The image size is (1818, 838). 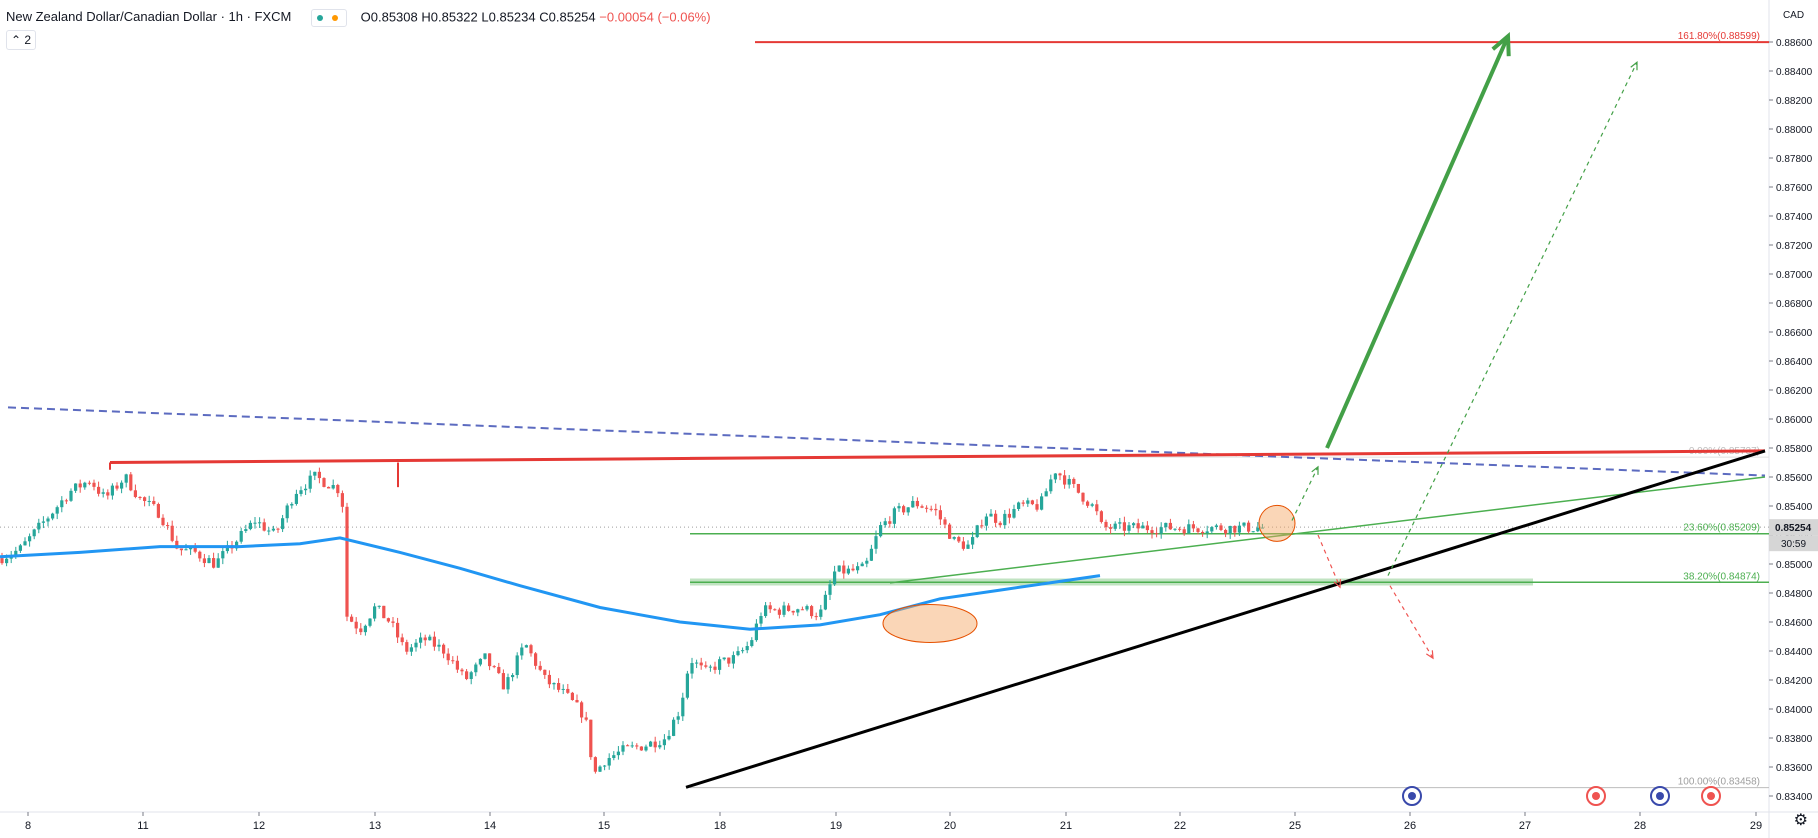 I want to click on long-up-arrow, so click(x=1512, y=319).